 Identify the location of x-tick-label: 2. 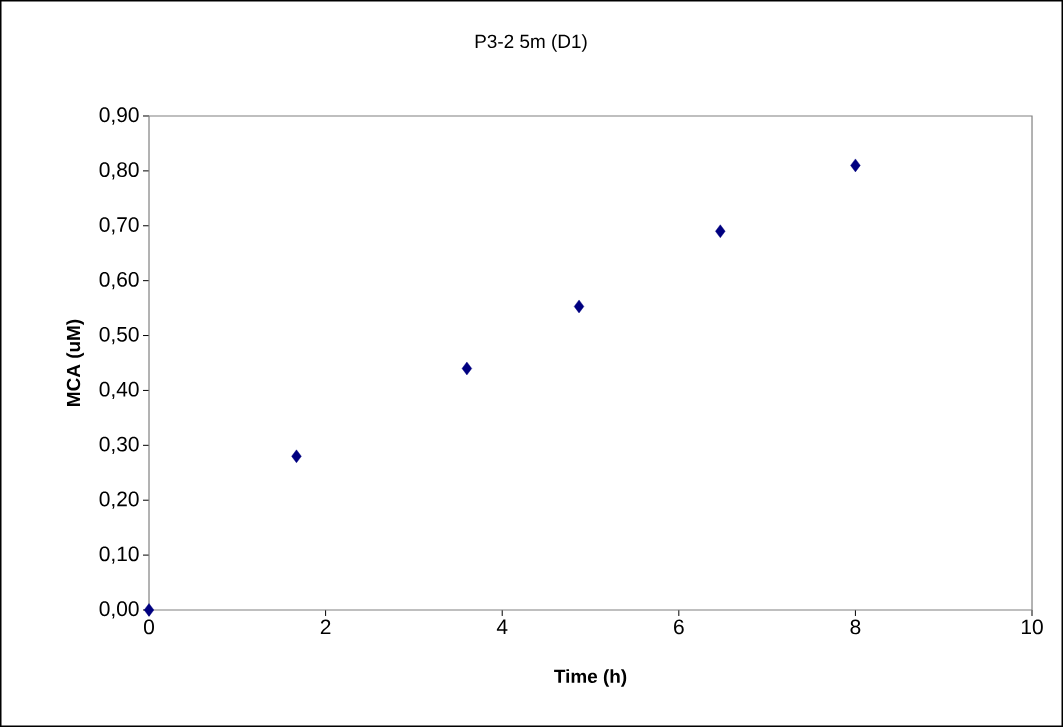
(325, 627).